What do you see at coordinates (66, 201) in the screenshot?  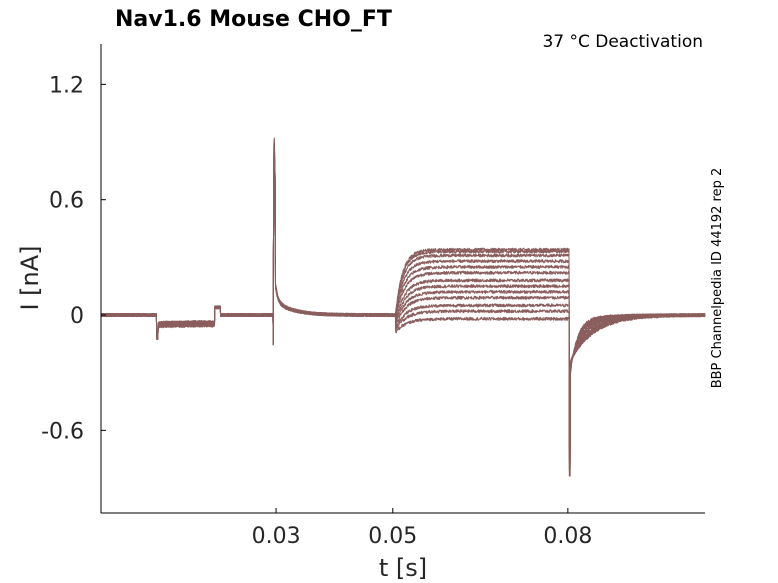 I see `y-tick-label: 0.6` at bounding box center [66, 201].